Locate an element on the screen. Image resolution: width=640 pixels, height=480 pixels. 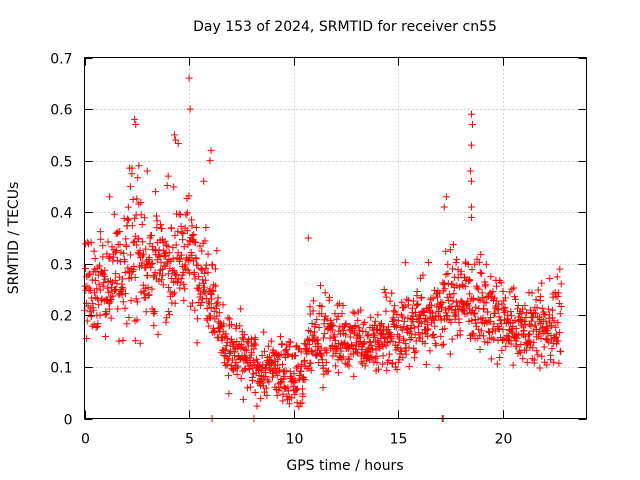
y-tick-label: 0.2 is located at coordinates (61, 317).